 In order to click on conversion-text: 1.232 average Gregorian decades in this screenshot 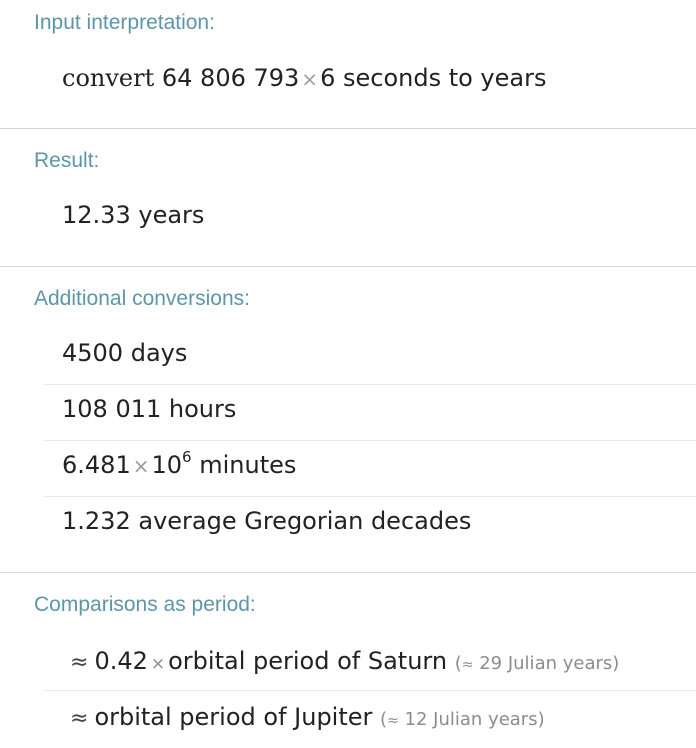, I will do `click(266, 521)`.